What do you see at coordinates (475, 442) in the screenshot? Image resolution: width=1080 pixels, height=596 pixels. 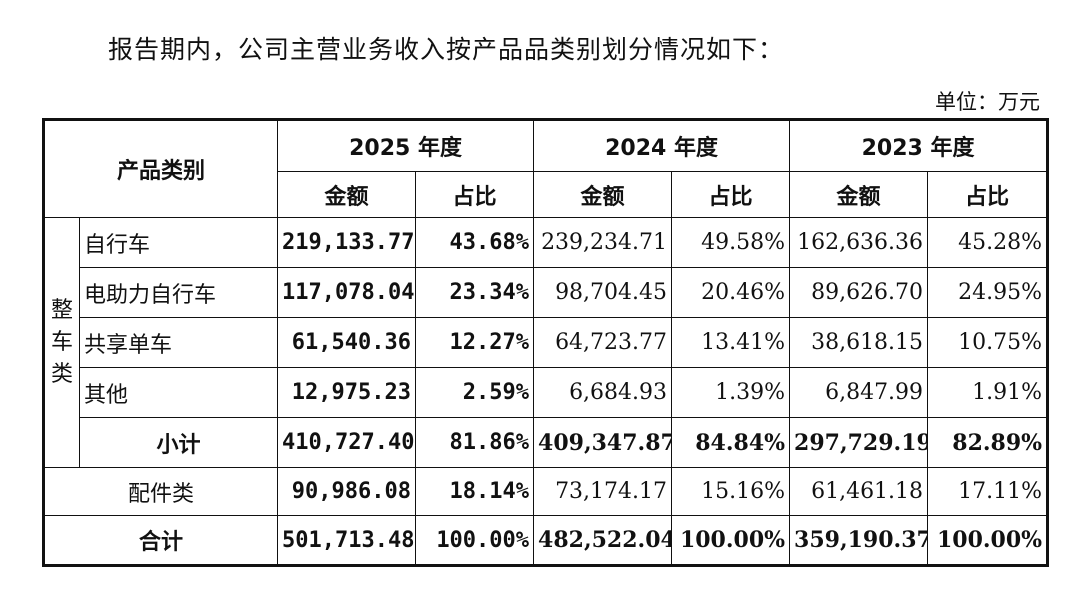 I see `cell-value: 81.86%` at bounding box center [475, 442].